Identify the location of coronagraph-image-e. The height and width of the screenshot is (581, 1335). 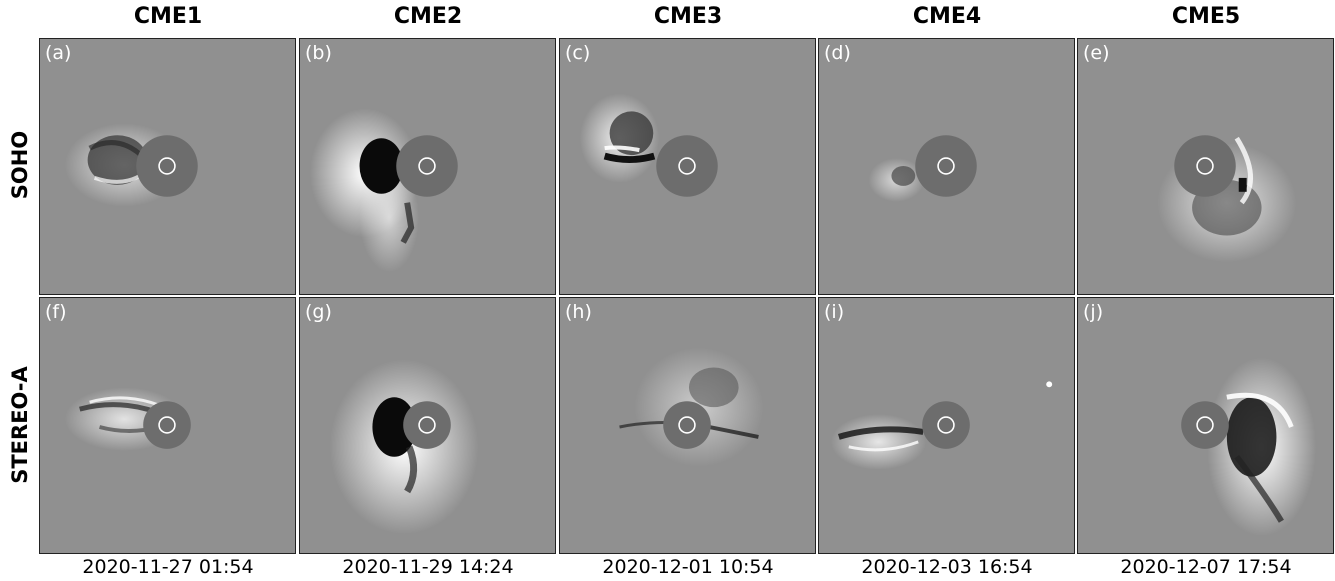
(1227, 199).